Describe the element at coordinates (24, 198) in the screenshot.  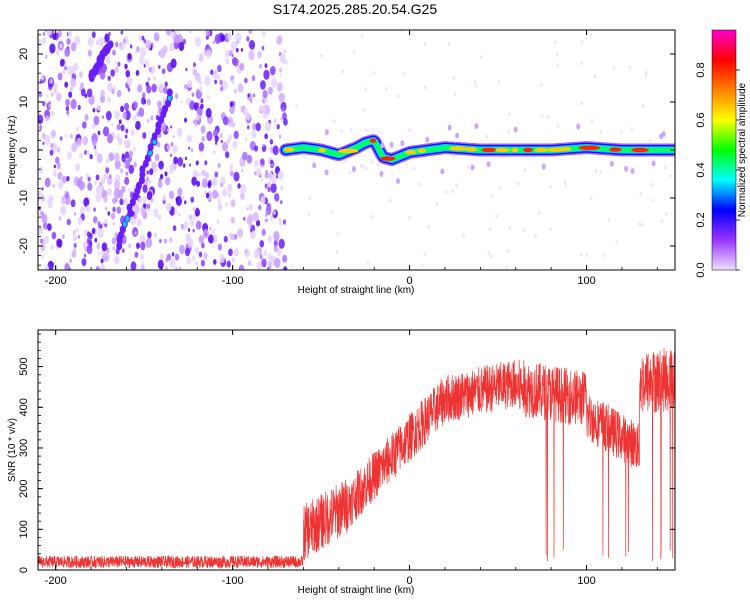
I see `spectrogram-ytick-label-1: -10` at that location.